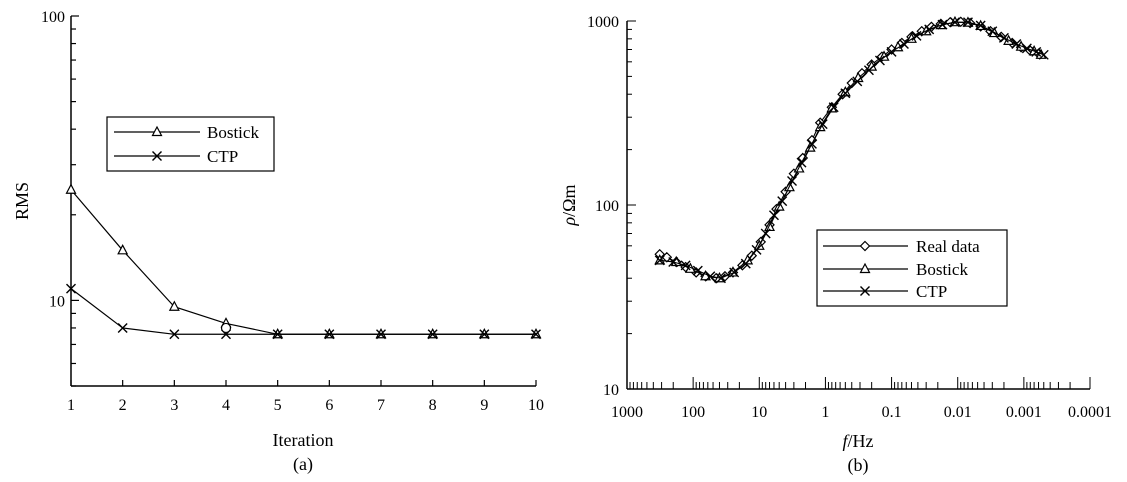  I want to click on legend-b-label-ctp: CTP, so click(931, 291).